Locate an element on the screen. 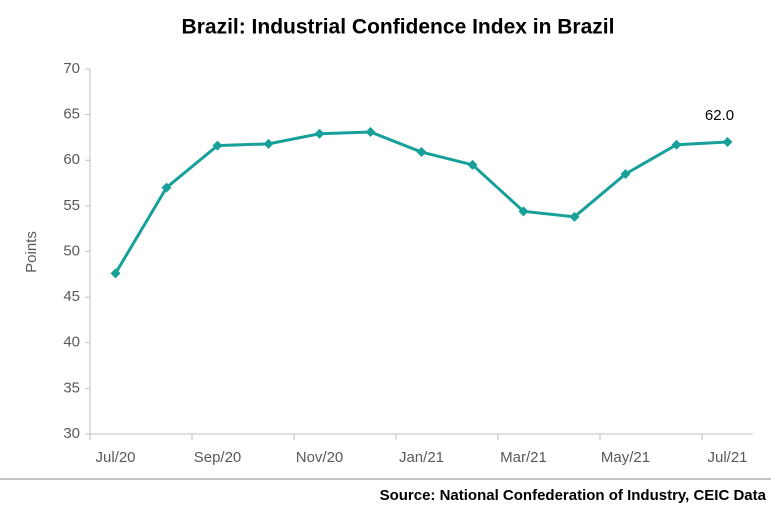 The height and width of the screenshot is (507, 771). y-tick-label: 35 is located at coordinates (71, 387).